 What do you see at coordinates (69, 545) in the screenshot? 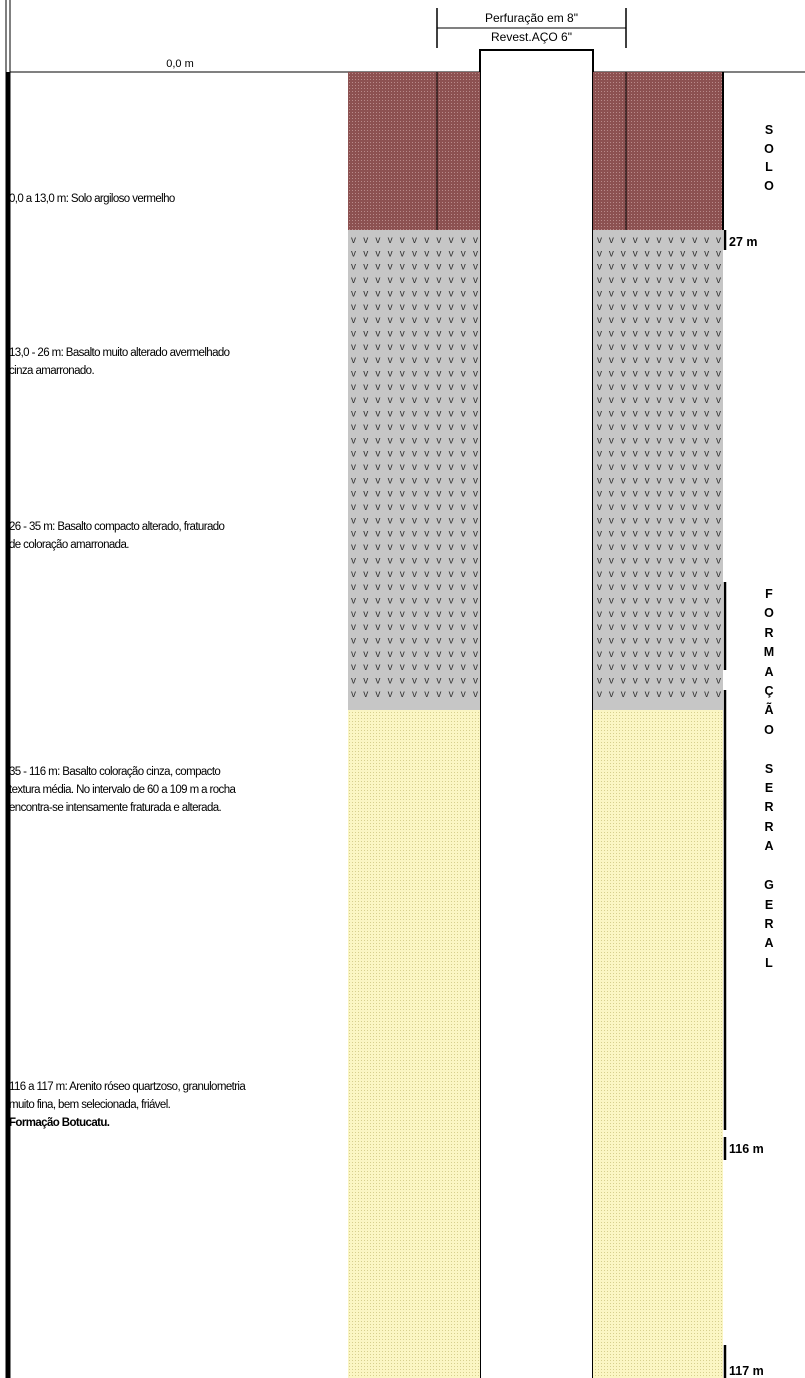
I see `lithology-line: de coloração amarronada.` at bounding box center [69, 545].